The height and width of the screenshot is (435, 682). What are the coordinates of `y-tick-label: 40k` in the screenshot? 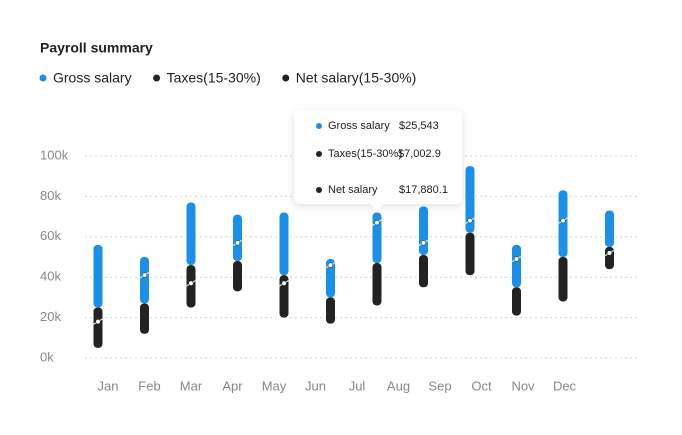 It's located at (50, 276).